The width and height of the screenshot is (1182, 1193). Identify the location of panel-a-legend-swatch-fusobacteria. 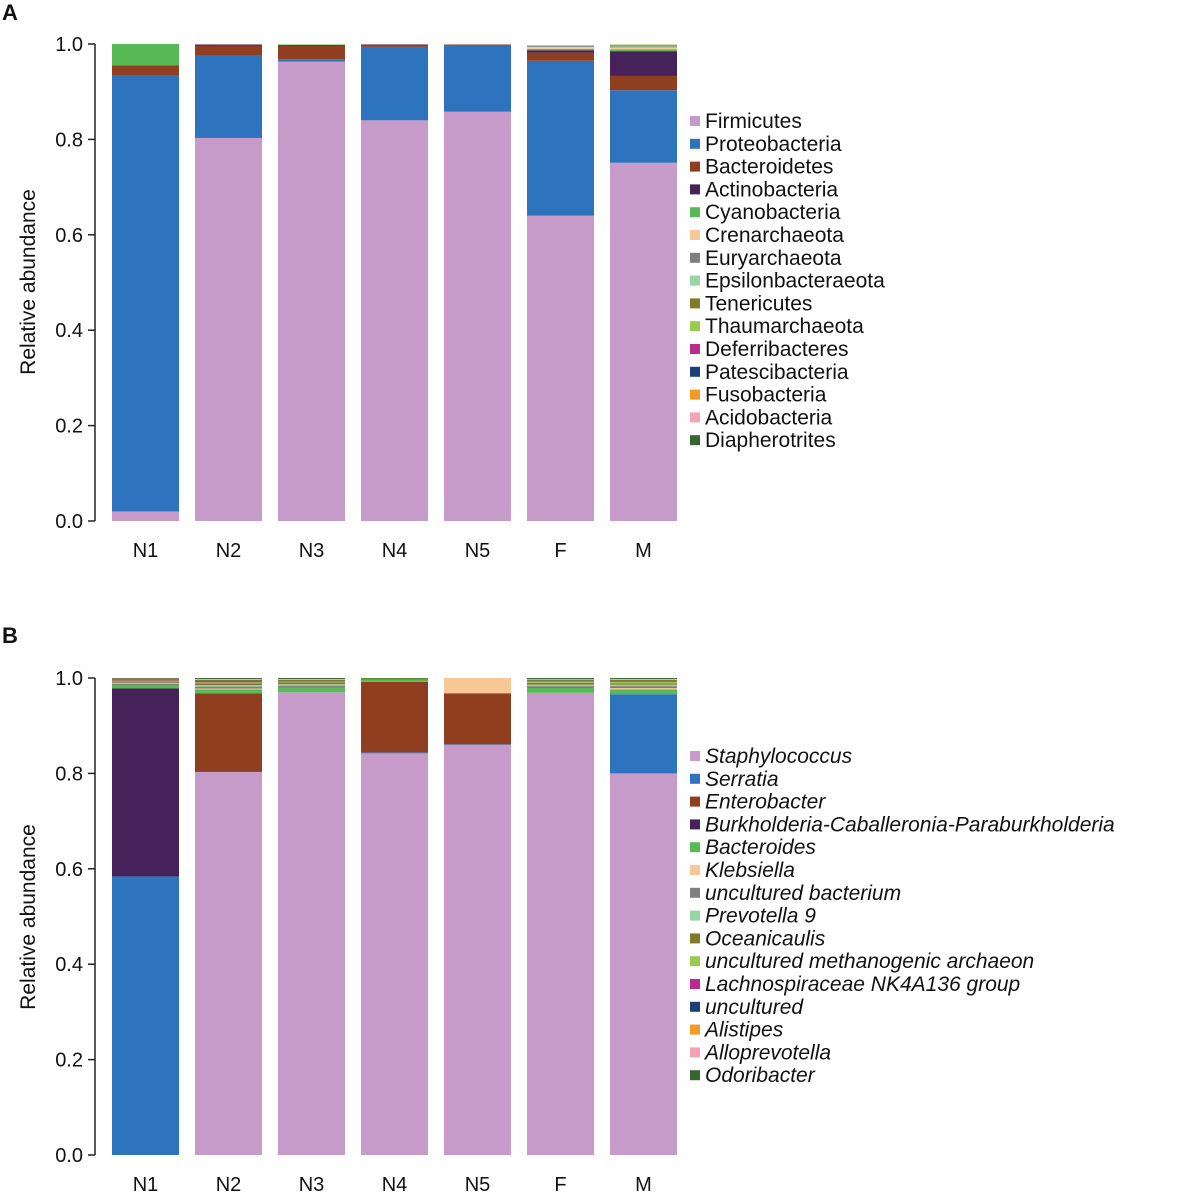
(695, 394).